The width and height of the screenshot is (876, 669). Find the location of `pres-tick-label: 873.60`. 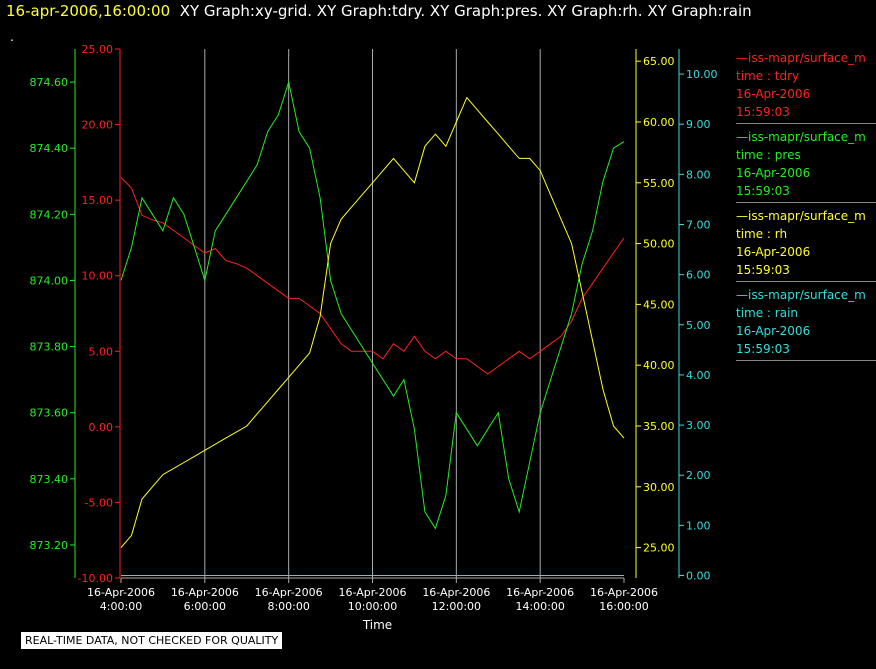

pres-tick-label: 873.60 is located at coordinates (49, 413).